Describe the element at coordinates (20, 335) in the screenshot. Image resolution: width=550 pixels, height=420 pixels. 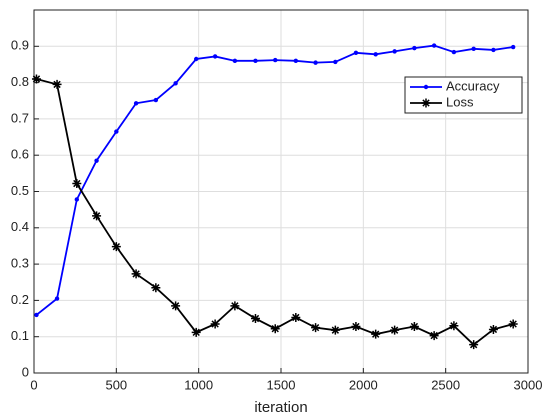
I see `y-tick-label: 0.1` at that location.